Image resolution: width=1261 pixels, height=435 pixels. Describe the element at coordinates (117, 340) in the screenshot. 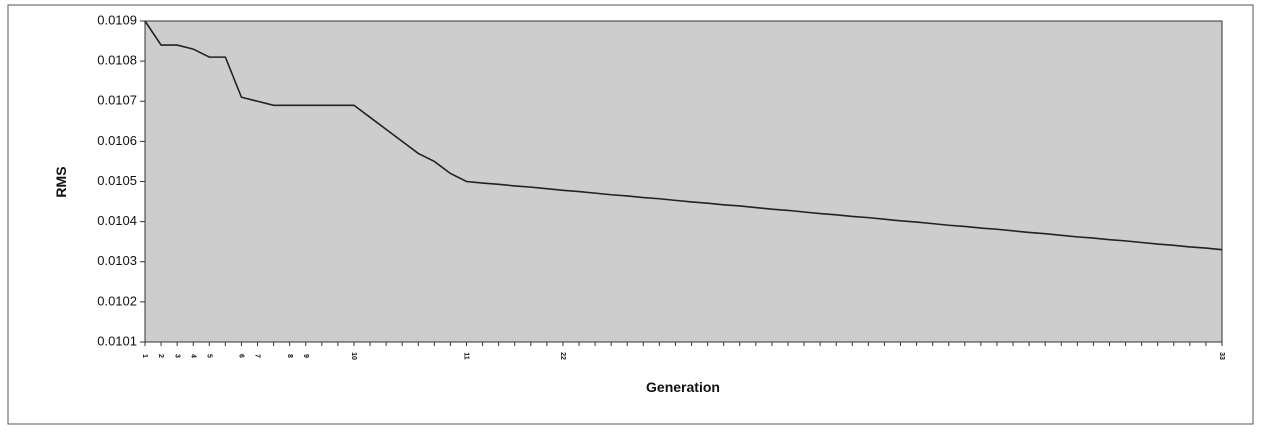

I see `y-tick-label: 0.0101` at that location.